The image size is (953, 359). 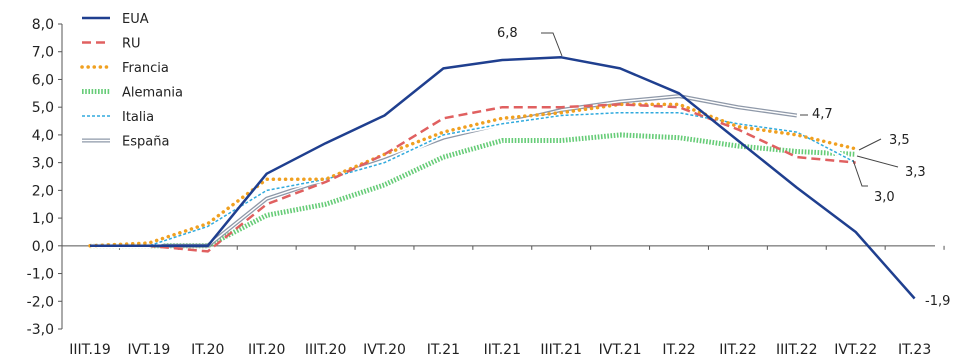 What do you see at coordinates (384, 350) in the screenshot?
I see `x-tick-label: IVT.20` at bounding box center [384, 350].